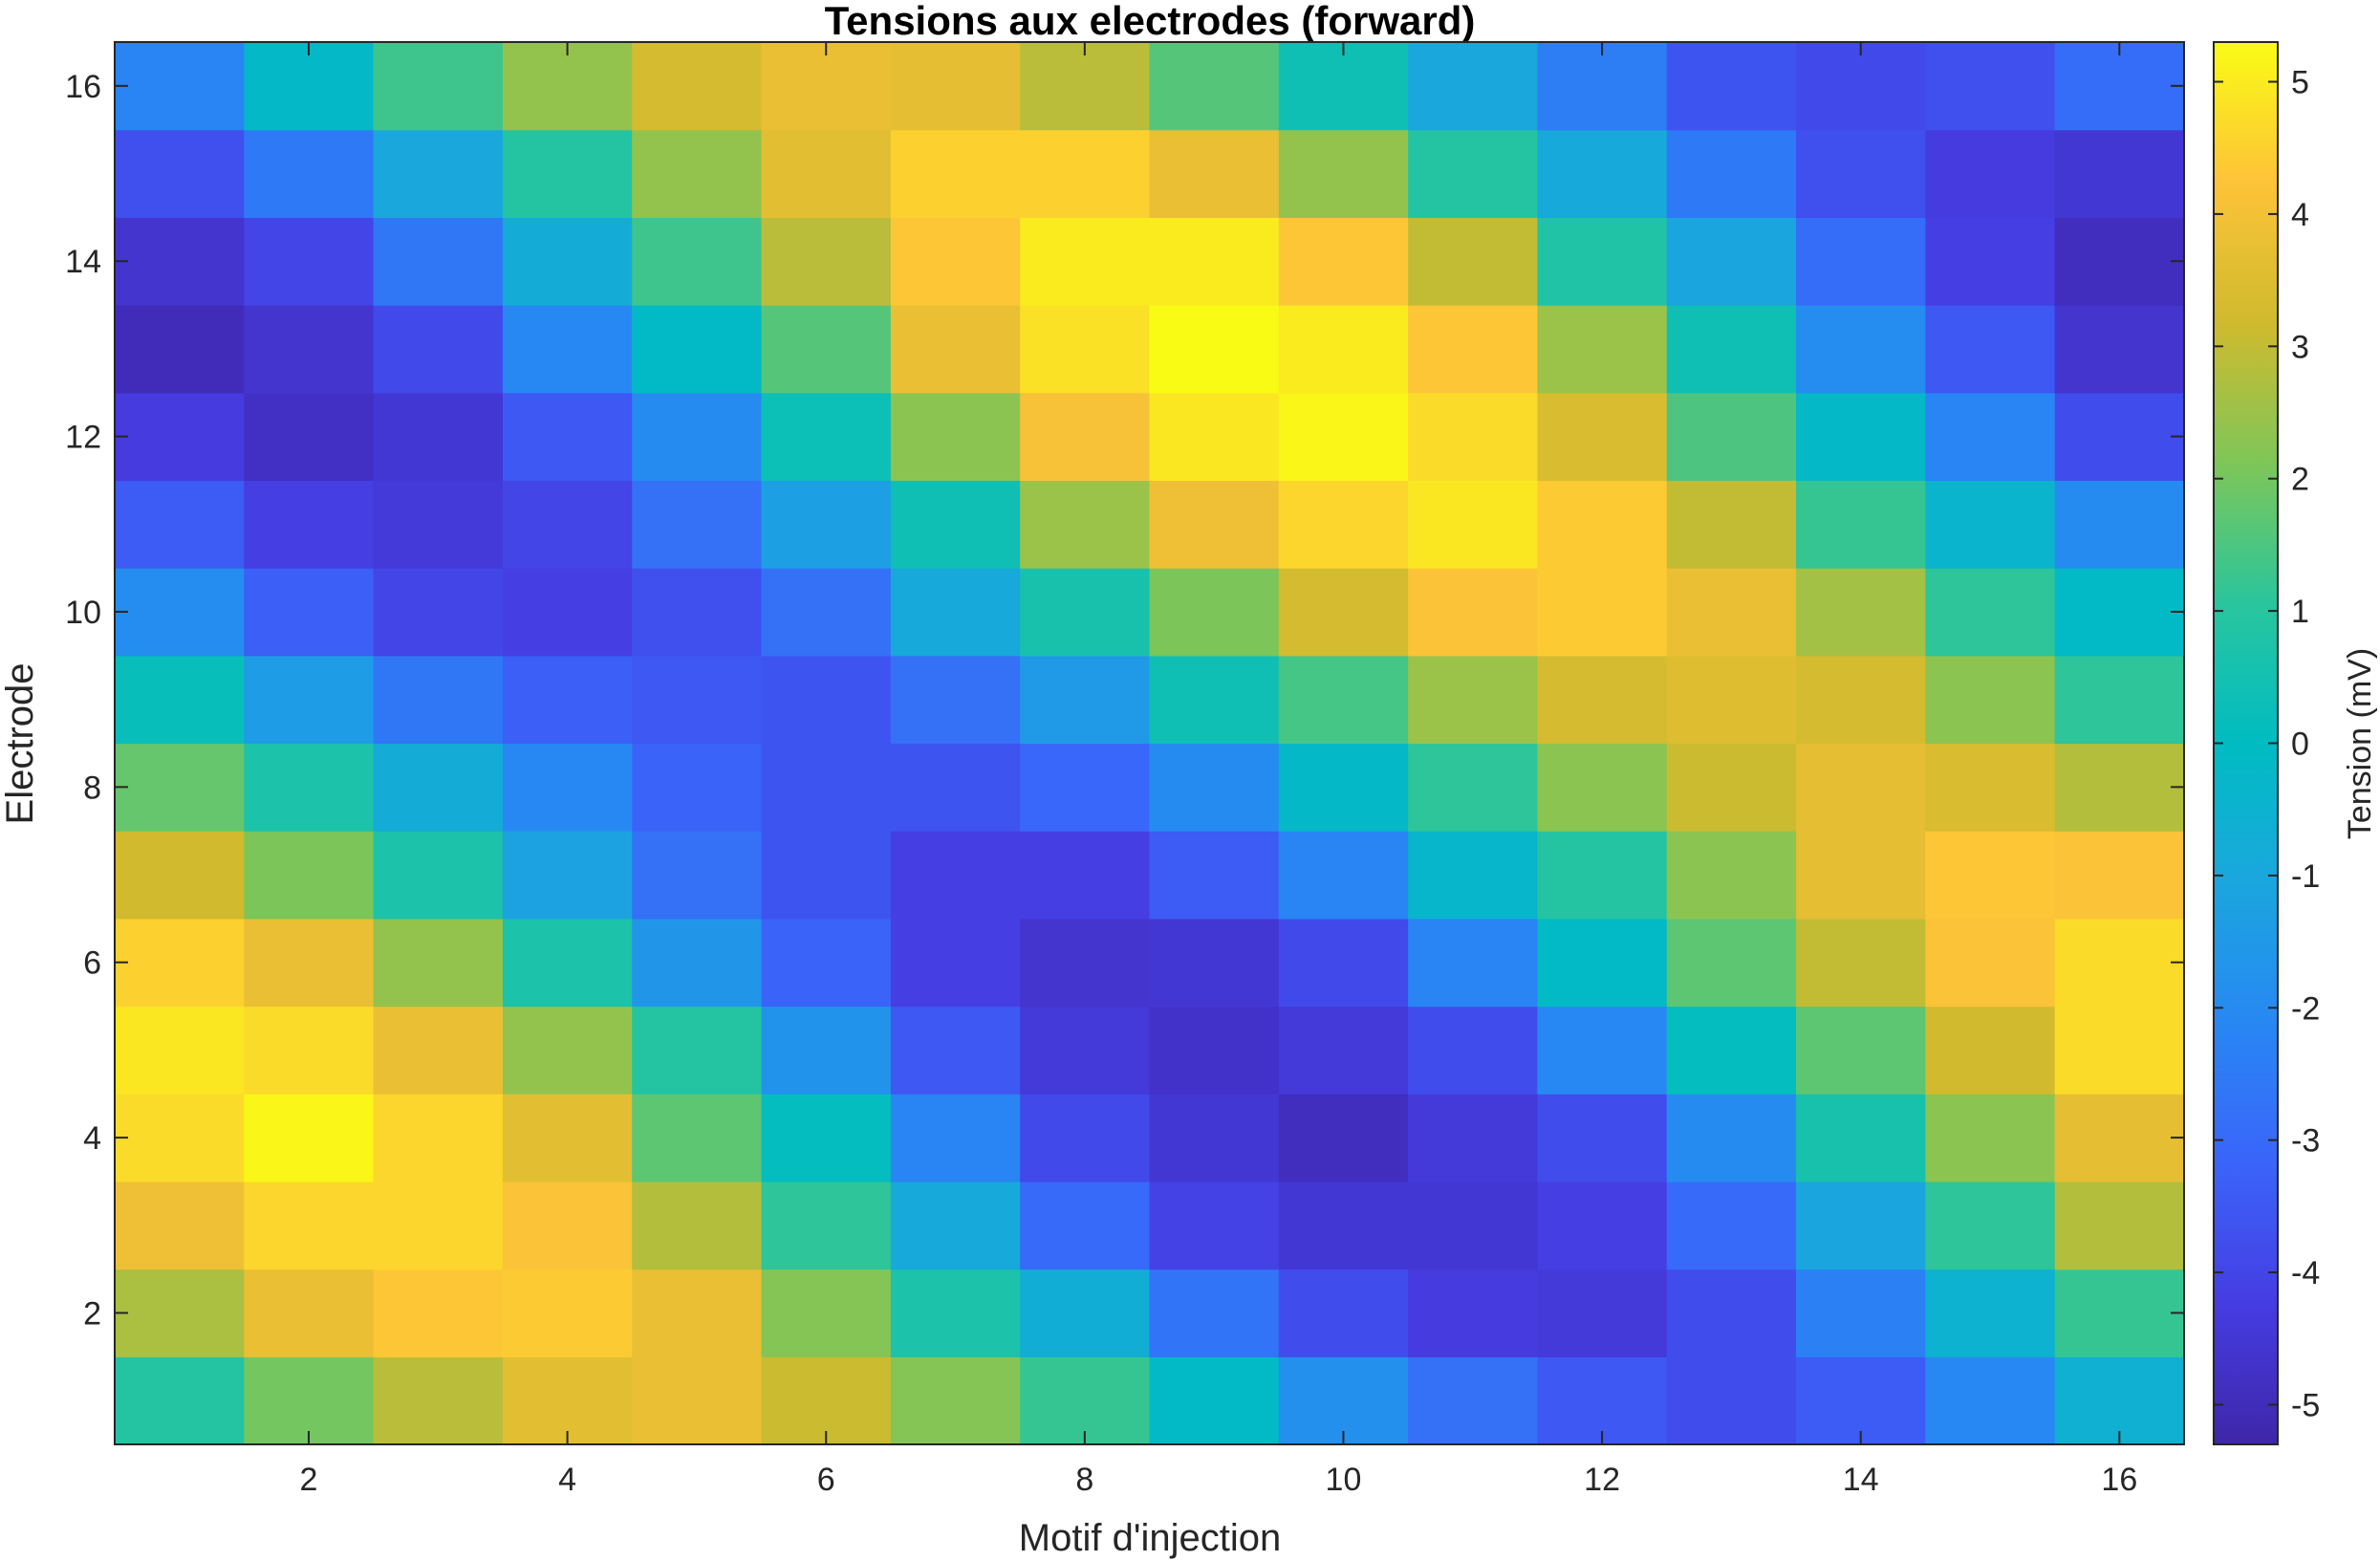 This screenshot has height=1561, width=2380. Describe the element at coordinates (2300, 215) in the screenshot. I see `colorbar-tick-label: 4` at that location.